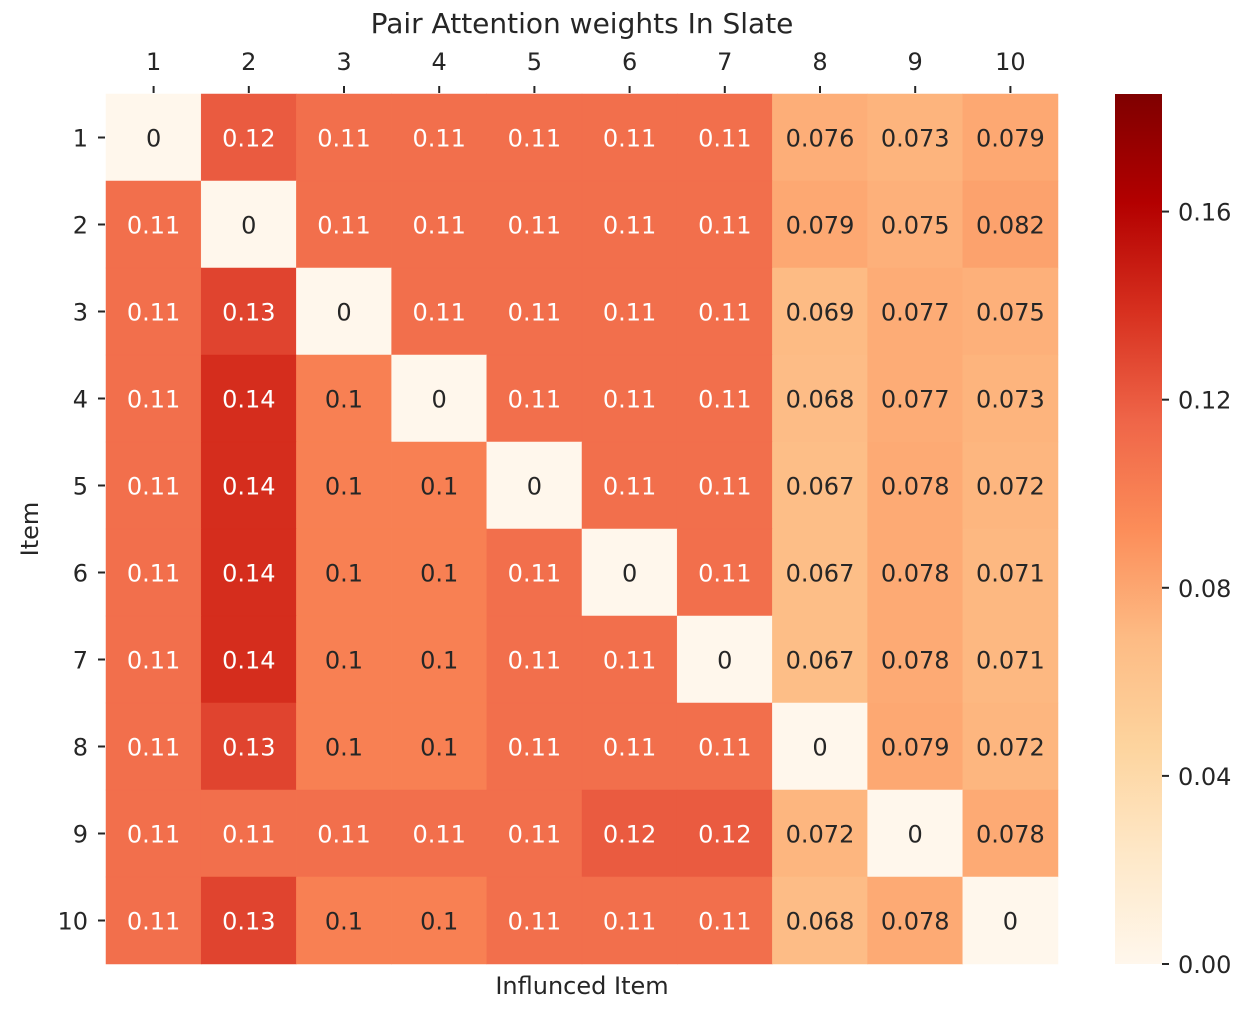  Describe the element at coordinates (1010, 226) in the screenshot. I see `cell-value-label: 0.082` at that location.